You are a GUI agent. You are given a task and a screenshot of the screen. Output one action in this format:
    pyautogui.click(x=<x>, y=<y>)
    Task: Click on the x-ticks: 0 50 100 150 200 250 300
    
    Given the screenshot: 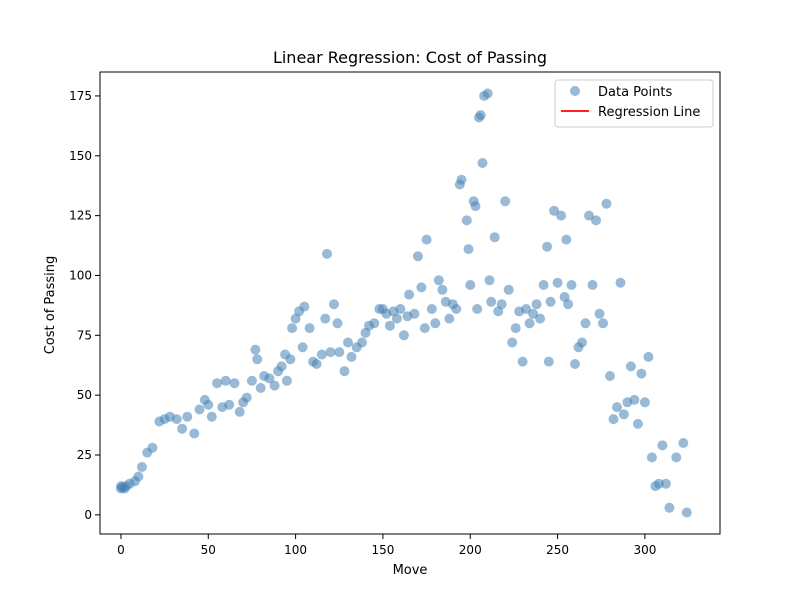 What is the action you would take?
    pyautogui.click(x=386, y=545)
    